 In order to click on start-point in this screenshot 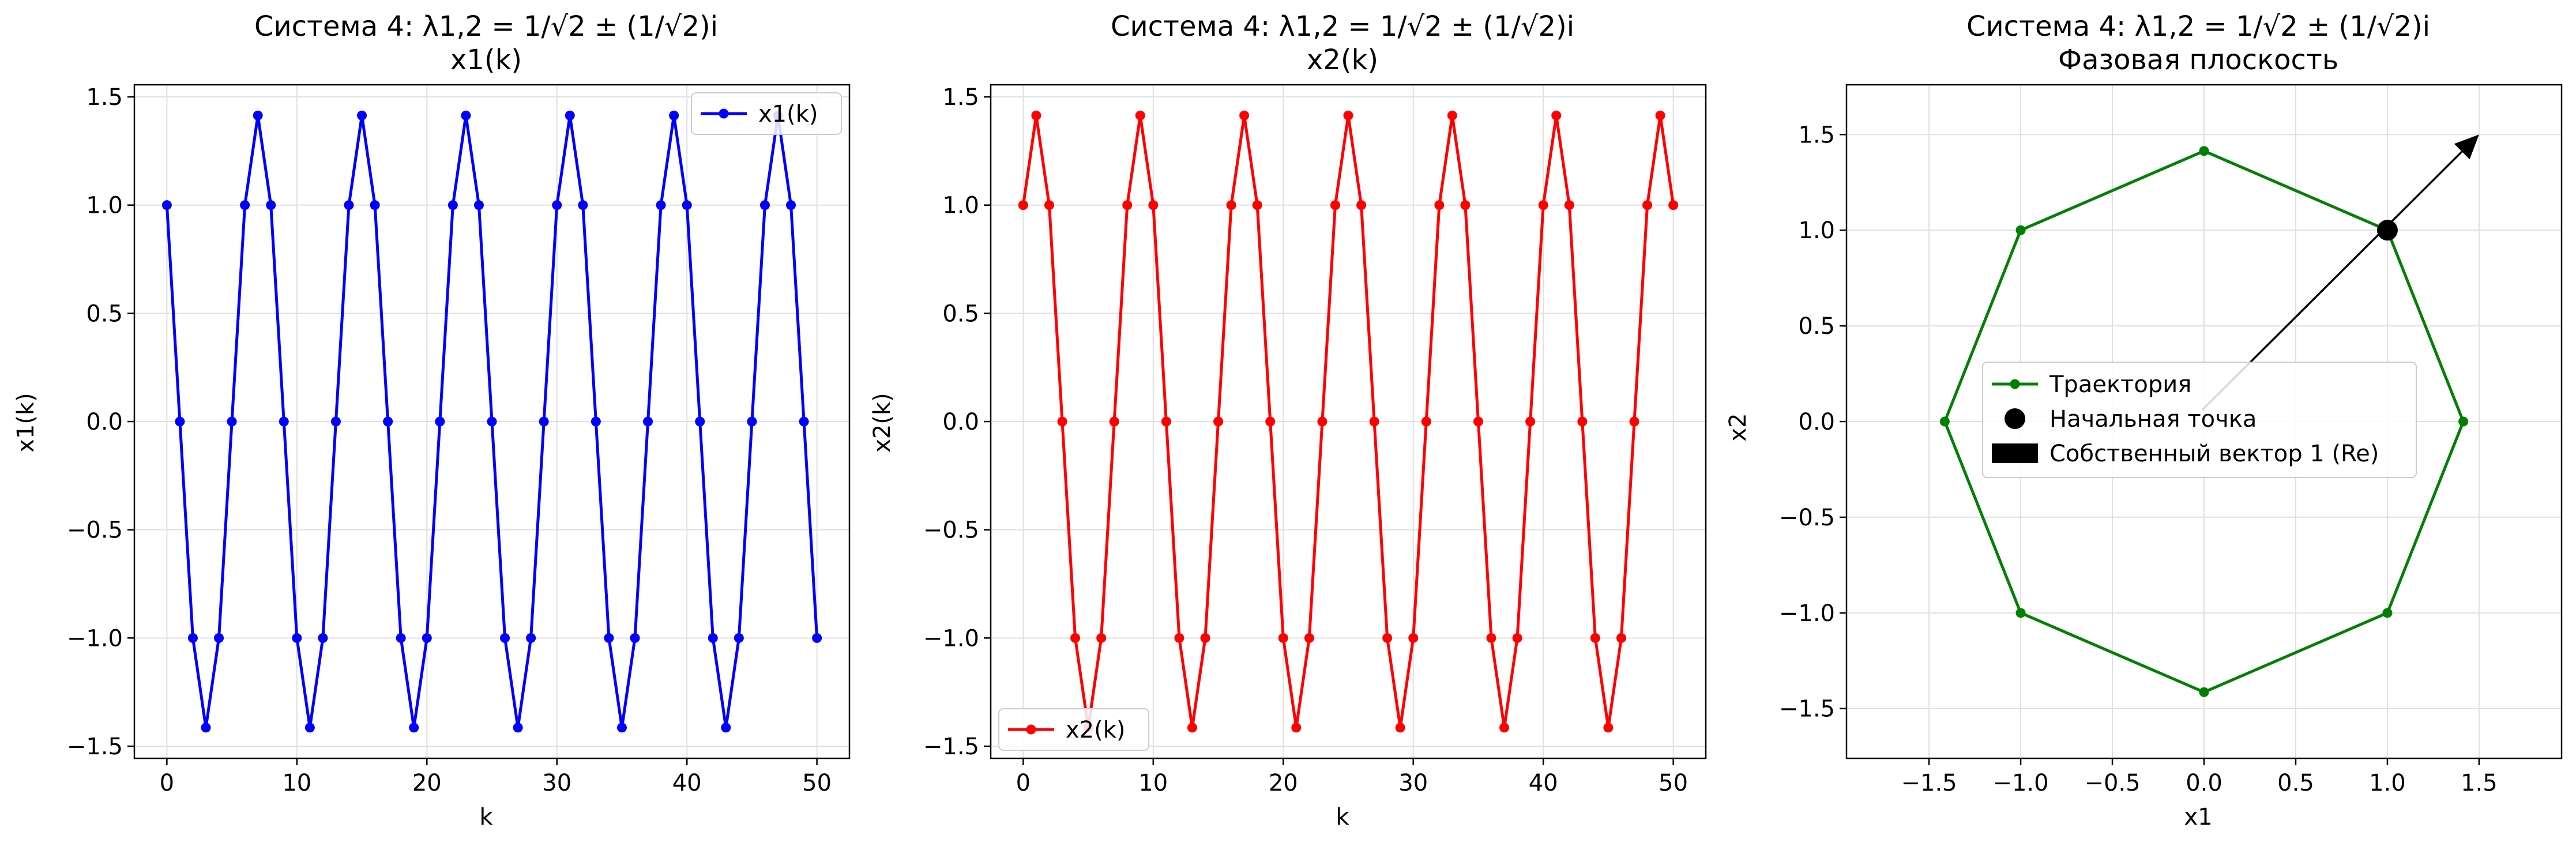, I will do `click(2387, 230)`.